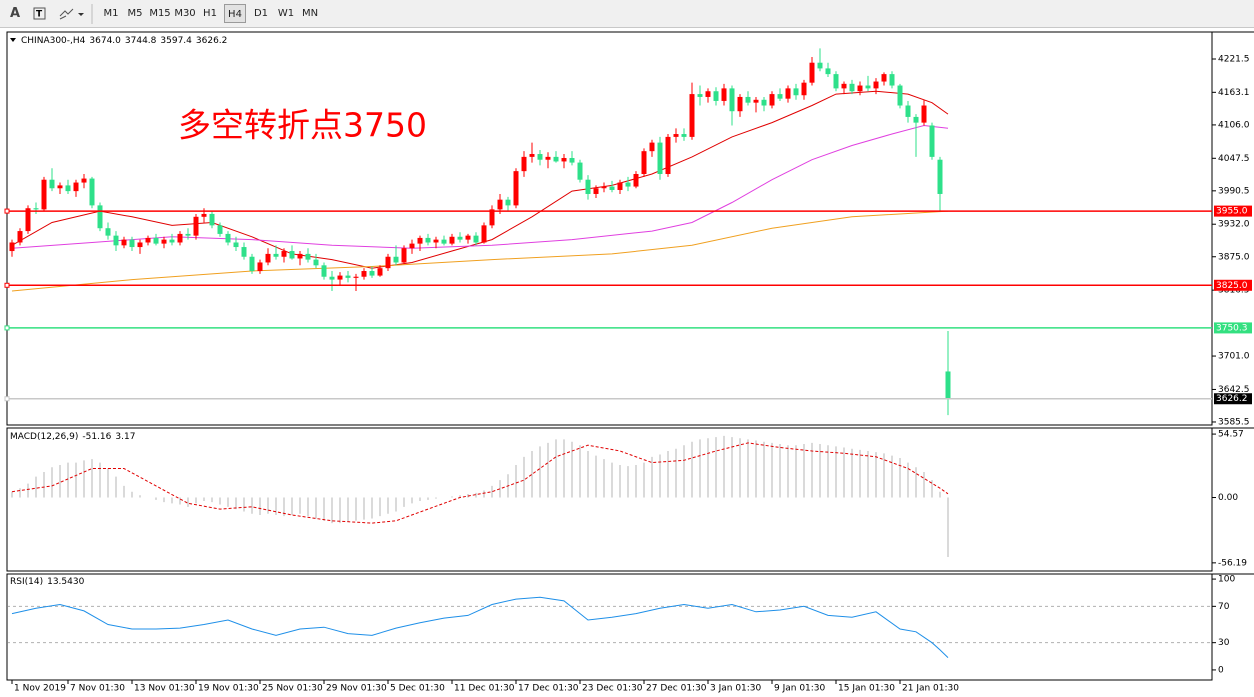  Describe the element at coordinates (228, 689) in the screenshot. I see `x-tick-label: 19 Nov 01:30` at that location.